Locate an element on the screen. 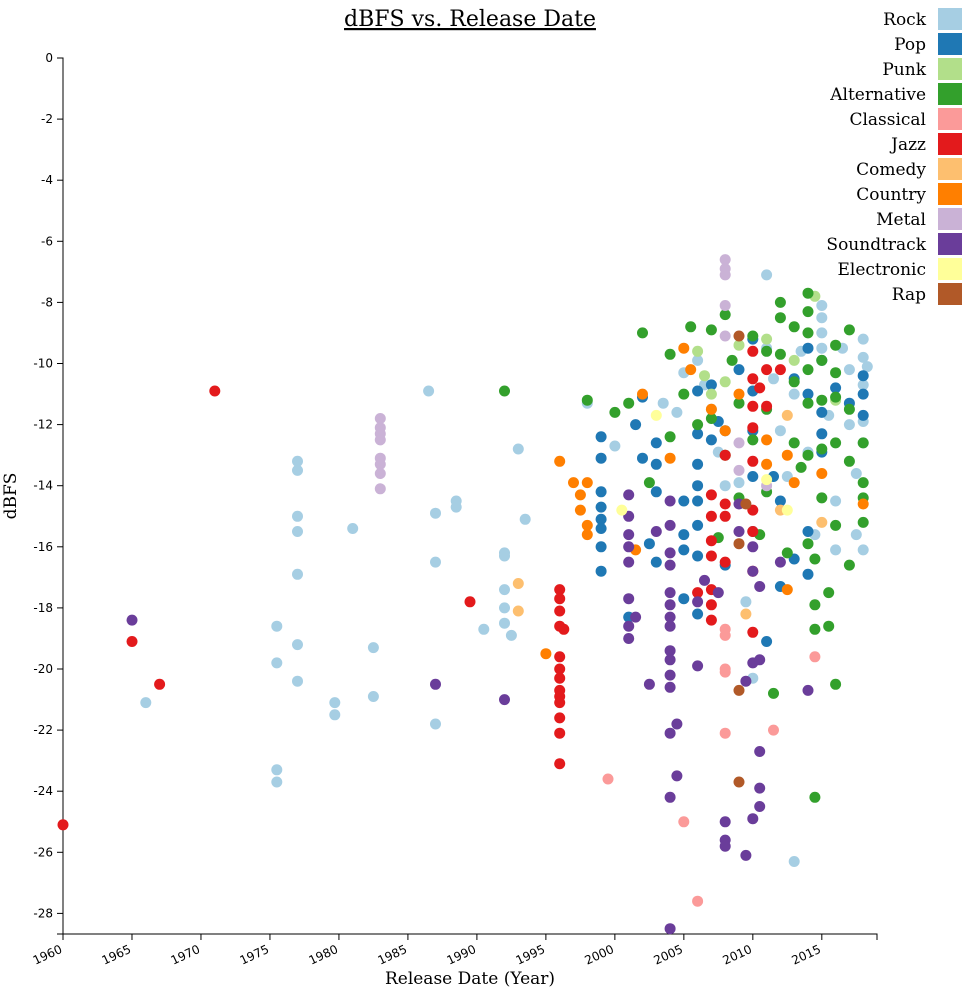  y-tick-label: -26 is located at coordinates (43, 852).